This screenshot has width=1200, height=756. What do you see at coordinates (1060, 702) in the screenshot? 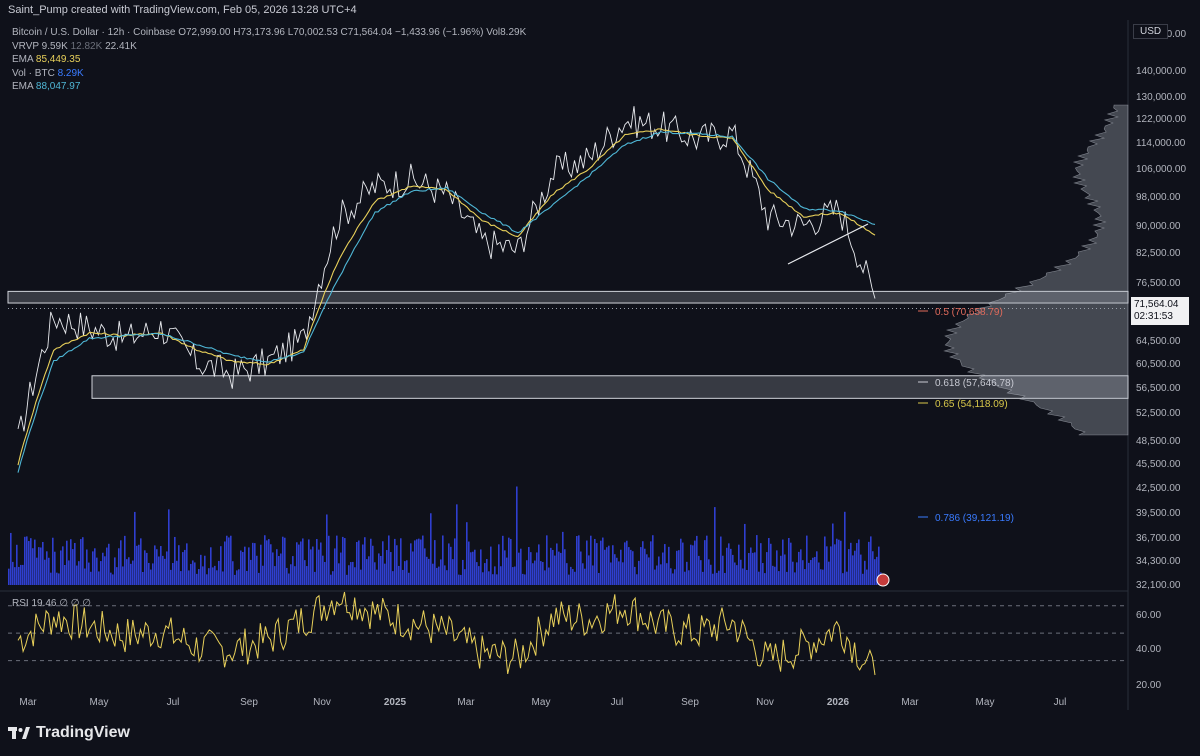
I see `time-axis-tick: Jul` at bounding box center [1060, 702].